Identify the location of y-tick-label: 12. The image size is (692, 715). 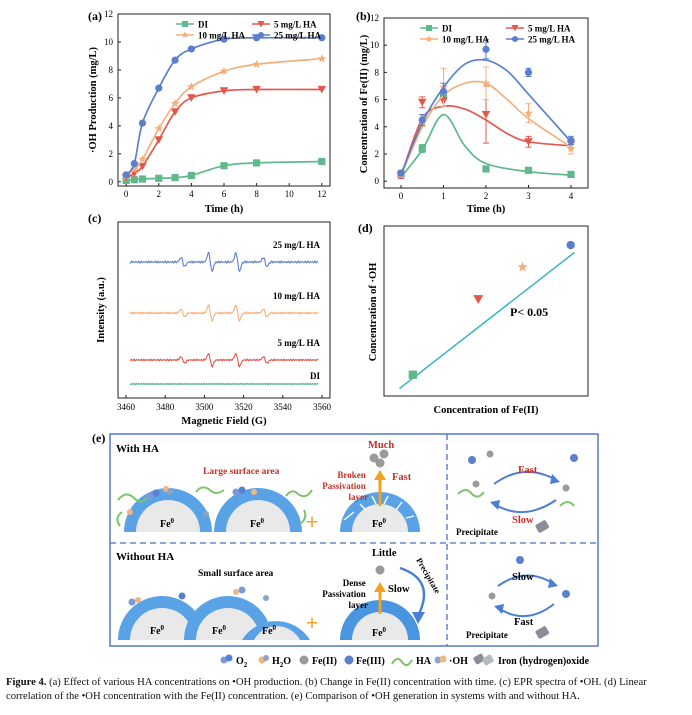
(374, 18).